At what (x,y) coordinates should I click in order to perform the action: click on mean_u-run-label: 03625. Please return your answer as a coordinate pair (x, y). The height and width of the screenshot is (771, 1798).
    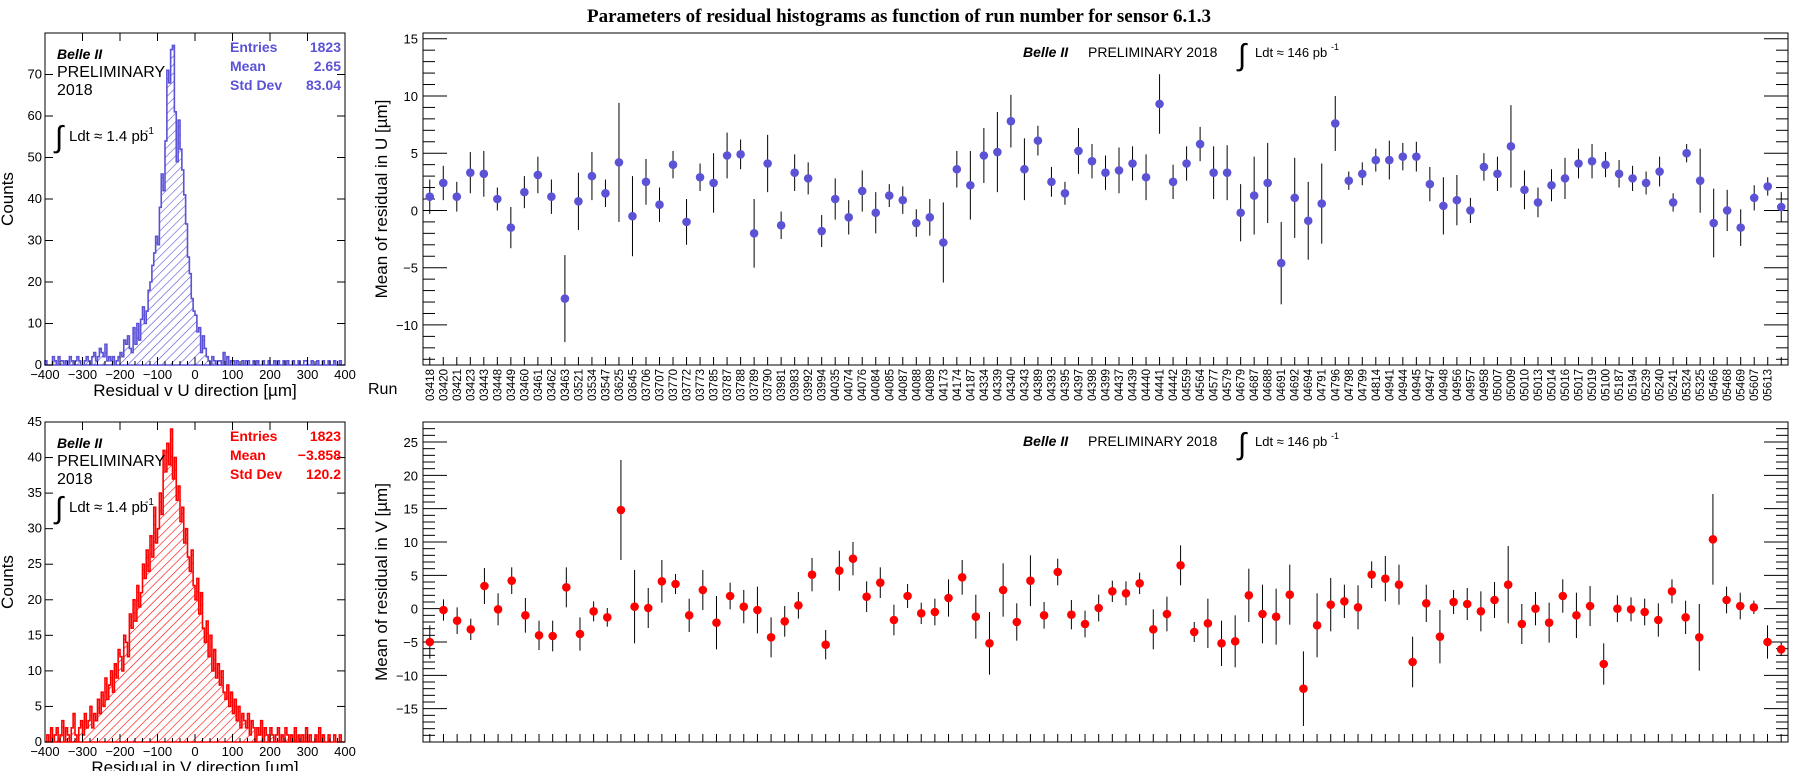
    Looking at the image, I should click on (620, 385).